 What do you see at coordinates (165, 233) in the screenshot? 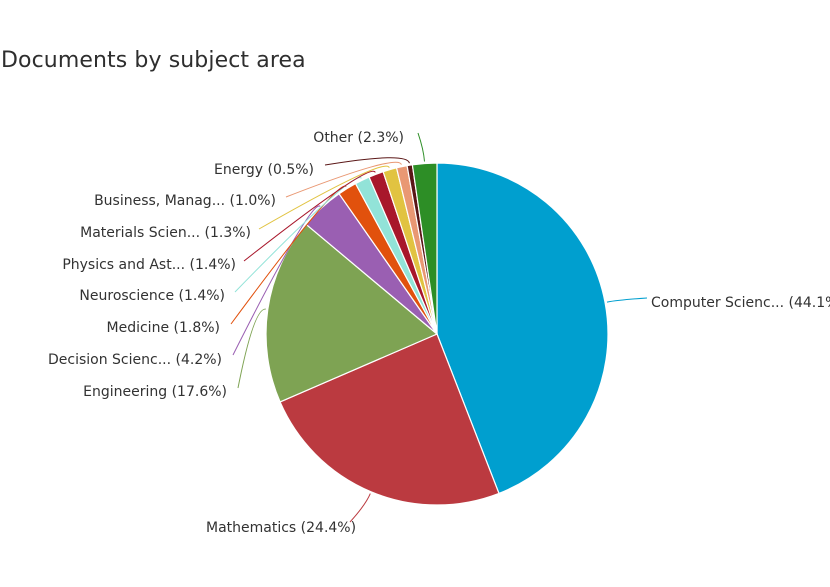
I see `slice-label: Materials Scien... (1.3%)` at bounding box center [165, 233].